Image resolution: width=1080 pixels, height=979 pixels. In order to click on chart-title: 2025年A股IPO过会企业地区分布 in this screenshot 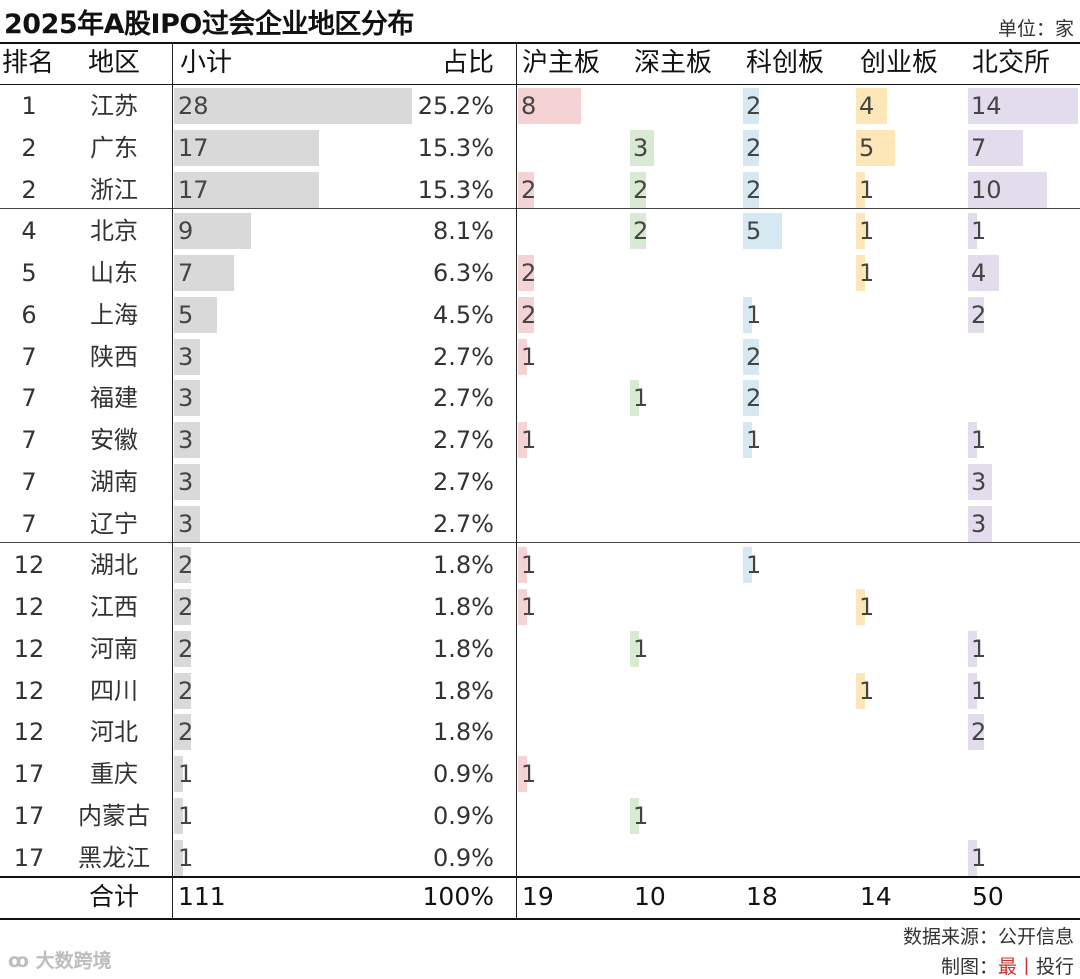, I will do `click(209, 24)`.